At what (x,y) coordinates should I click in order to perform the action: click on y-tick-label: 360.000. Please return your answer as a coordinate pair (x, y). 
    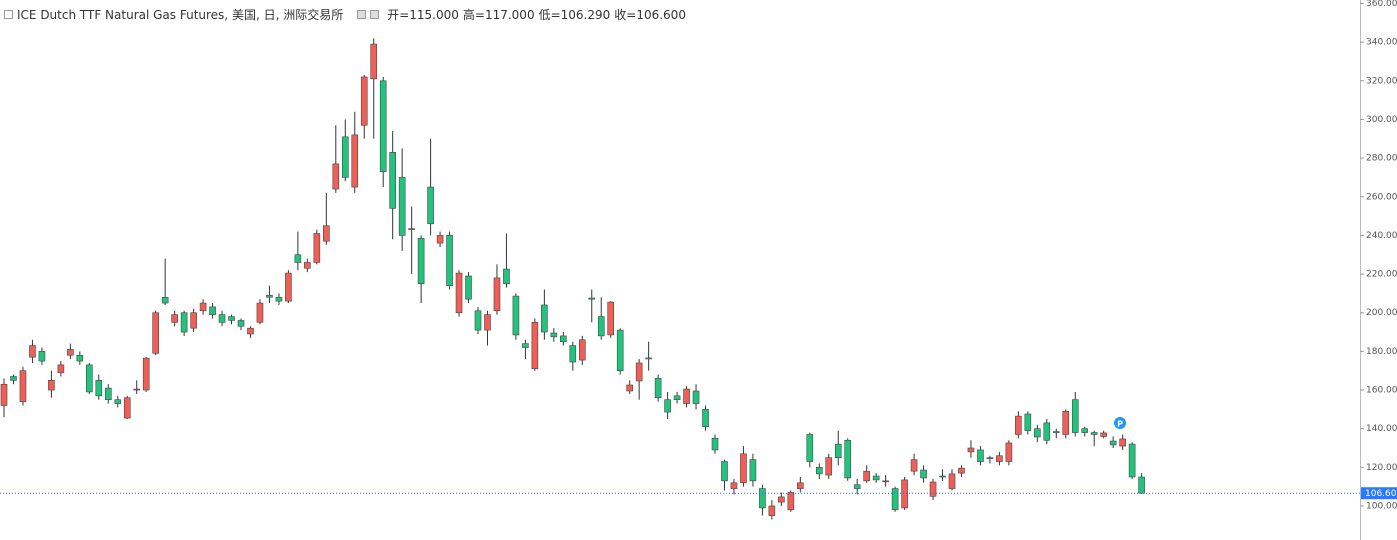
    Looking at the image, I should click on (1381, 4).